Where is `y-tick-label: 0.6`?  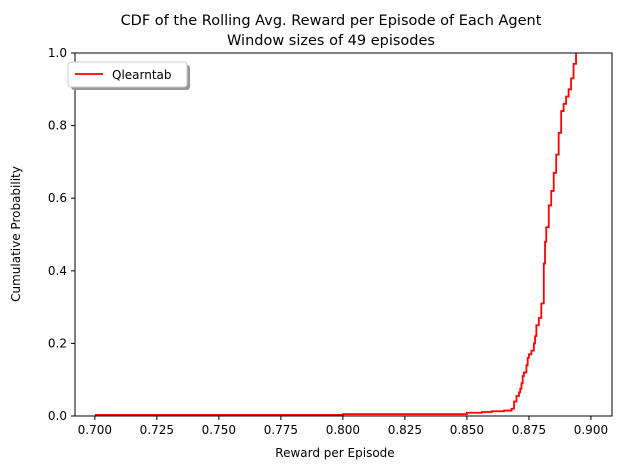
y-tick-label: 0.6 is located at coordinates (57, 198).